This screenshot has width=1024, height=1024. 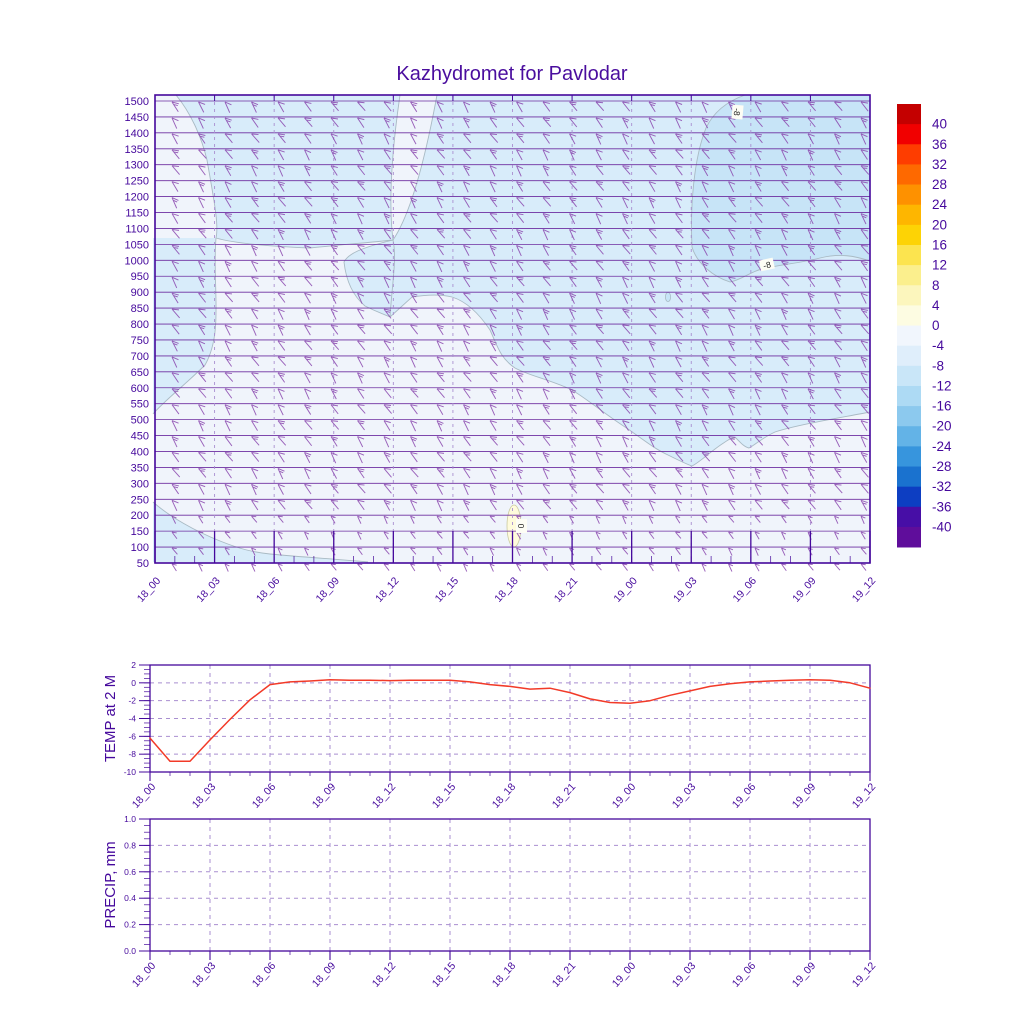 I want to click on panel-y-axis-title: PRECIP, mm, so click(x=110, y=884).